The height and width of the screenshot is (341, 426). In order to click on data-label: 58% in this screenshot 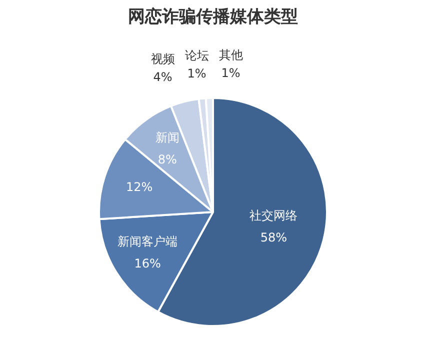, I will do `click(274, 237)`.